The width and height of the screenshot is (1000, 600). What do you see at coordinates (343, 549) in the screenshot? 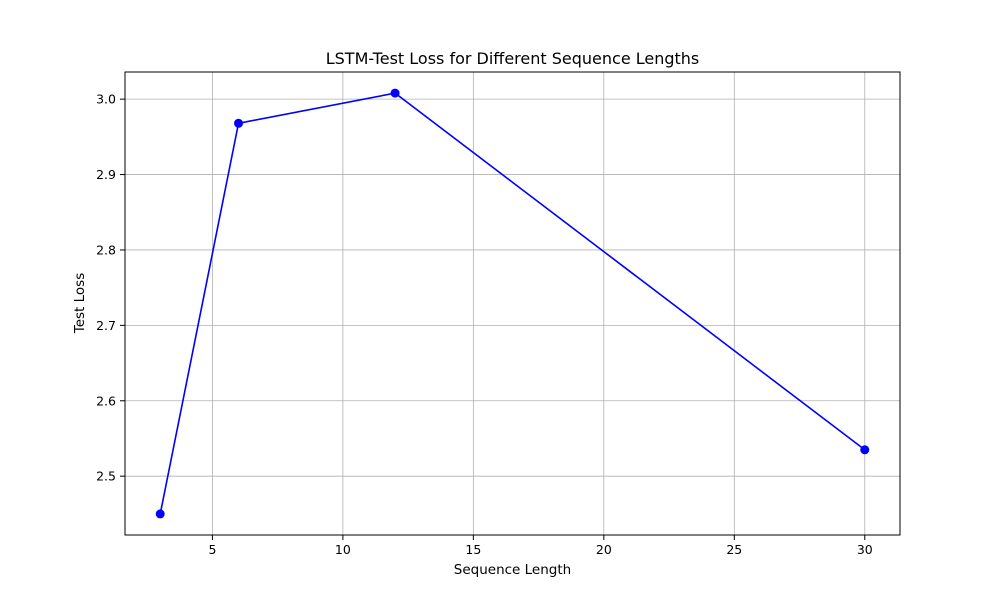
I see `x-tick-label: 10` at bounding box center [343, 549].